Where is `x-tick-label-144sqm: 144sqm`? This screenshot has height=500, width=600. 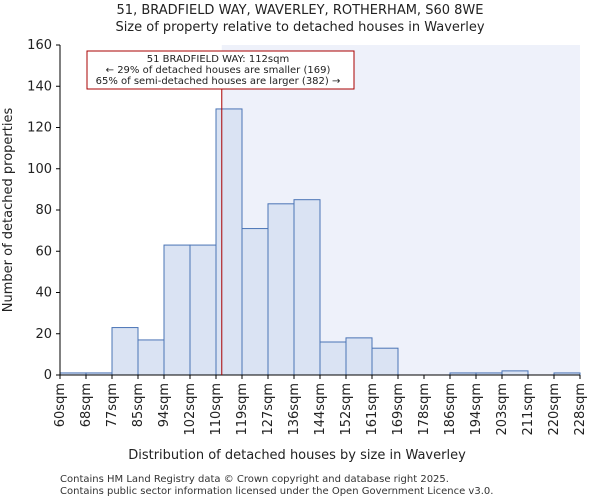 x-tick-label-144sqm: 144sqm is located at coordinates (320, 409).